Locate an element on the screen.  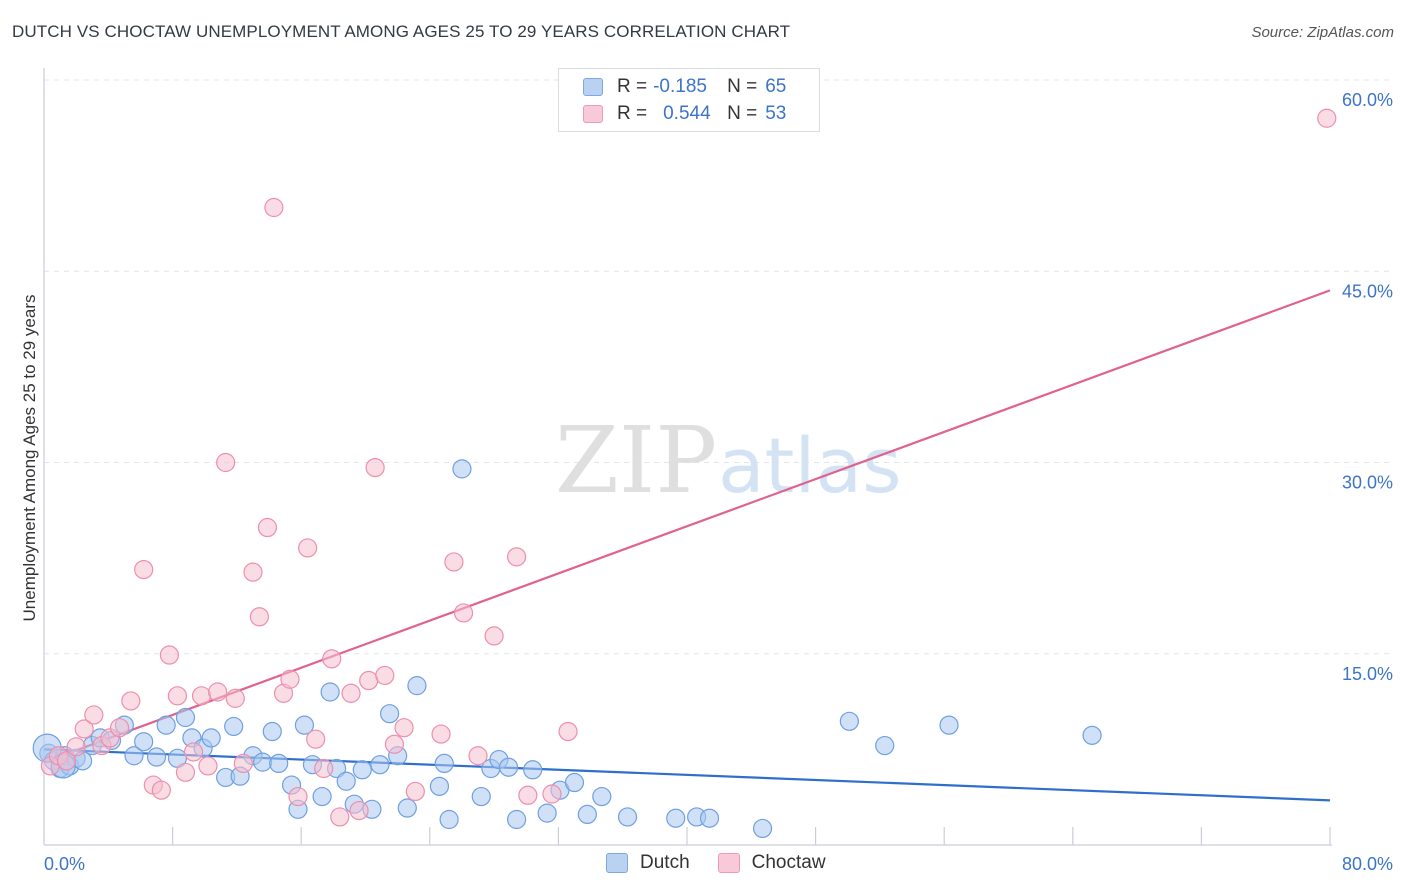
choctaw-r-value: 0.544 is located at coordinates (687, 113).